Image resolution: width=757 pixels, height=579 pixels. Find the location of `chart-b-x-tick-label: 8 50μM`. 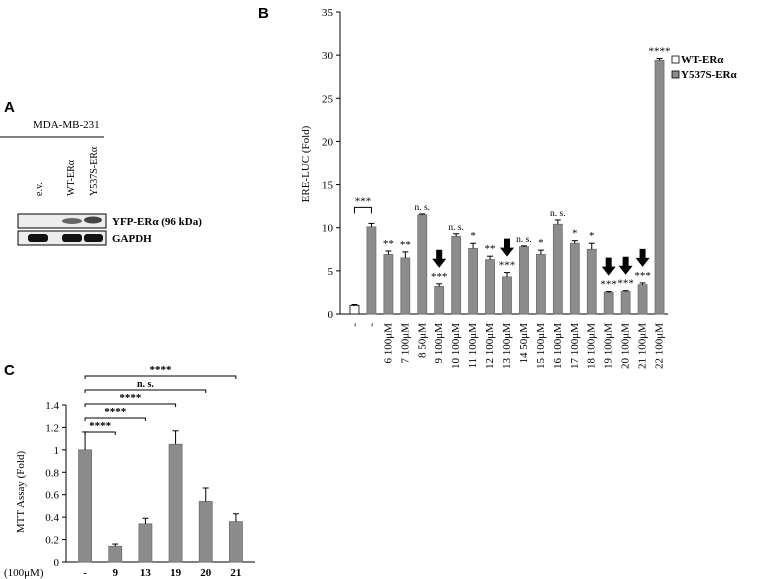

chart-b-x-tick-label: 8 50μM is located at coordinates (422, 340).